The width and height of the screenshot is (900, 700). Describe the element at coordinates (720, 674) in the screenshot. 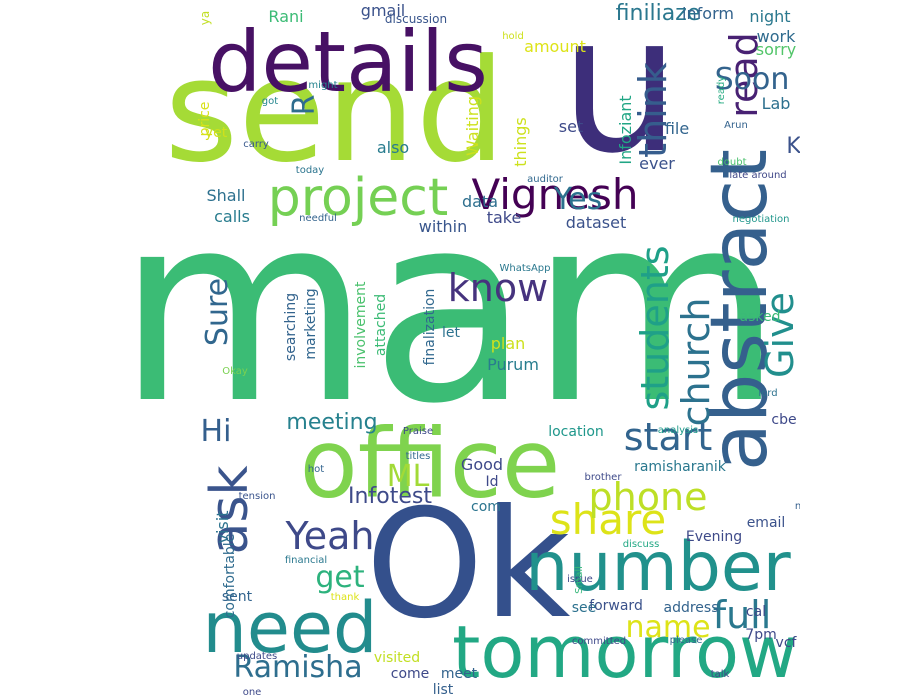

I see `cloud-word: talk` at that location.